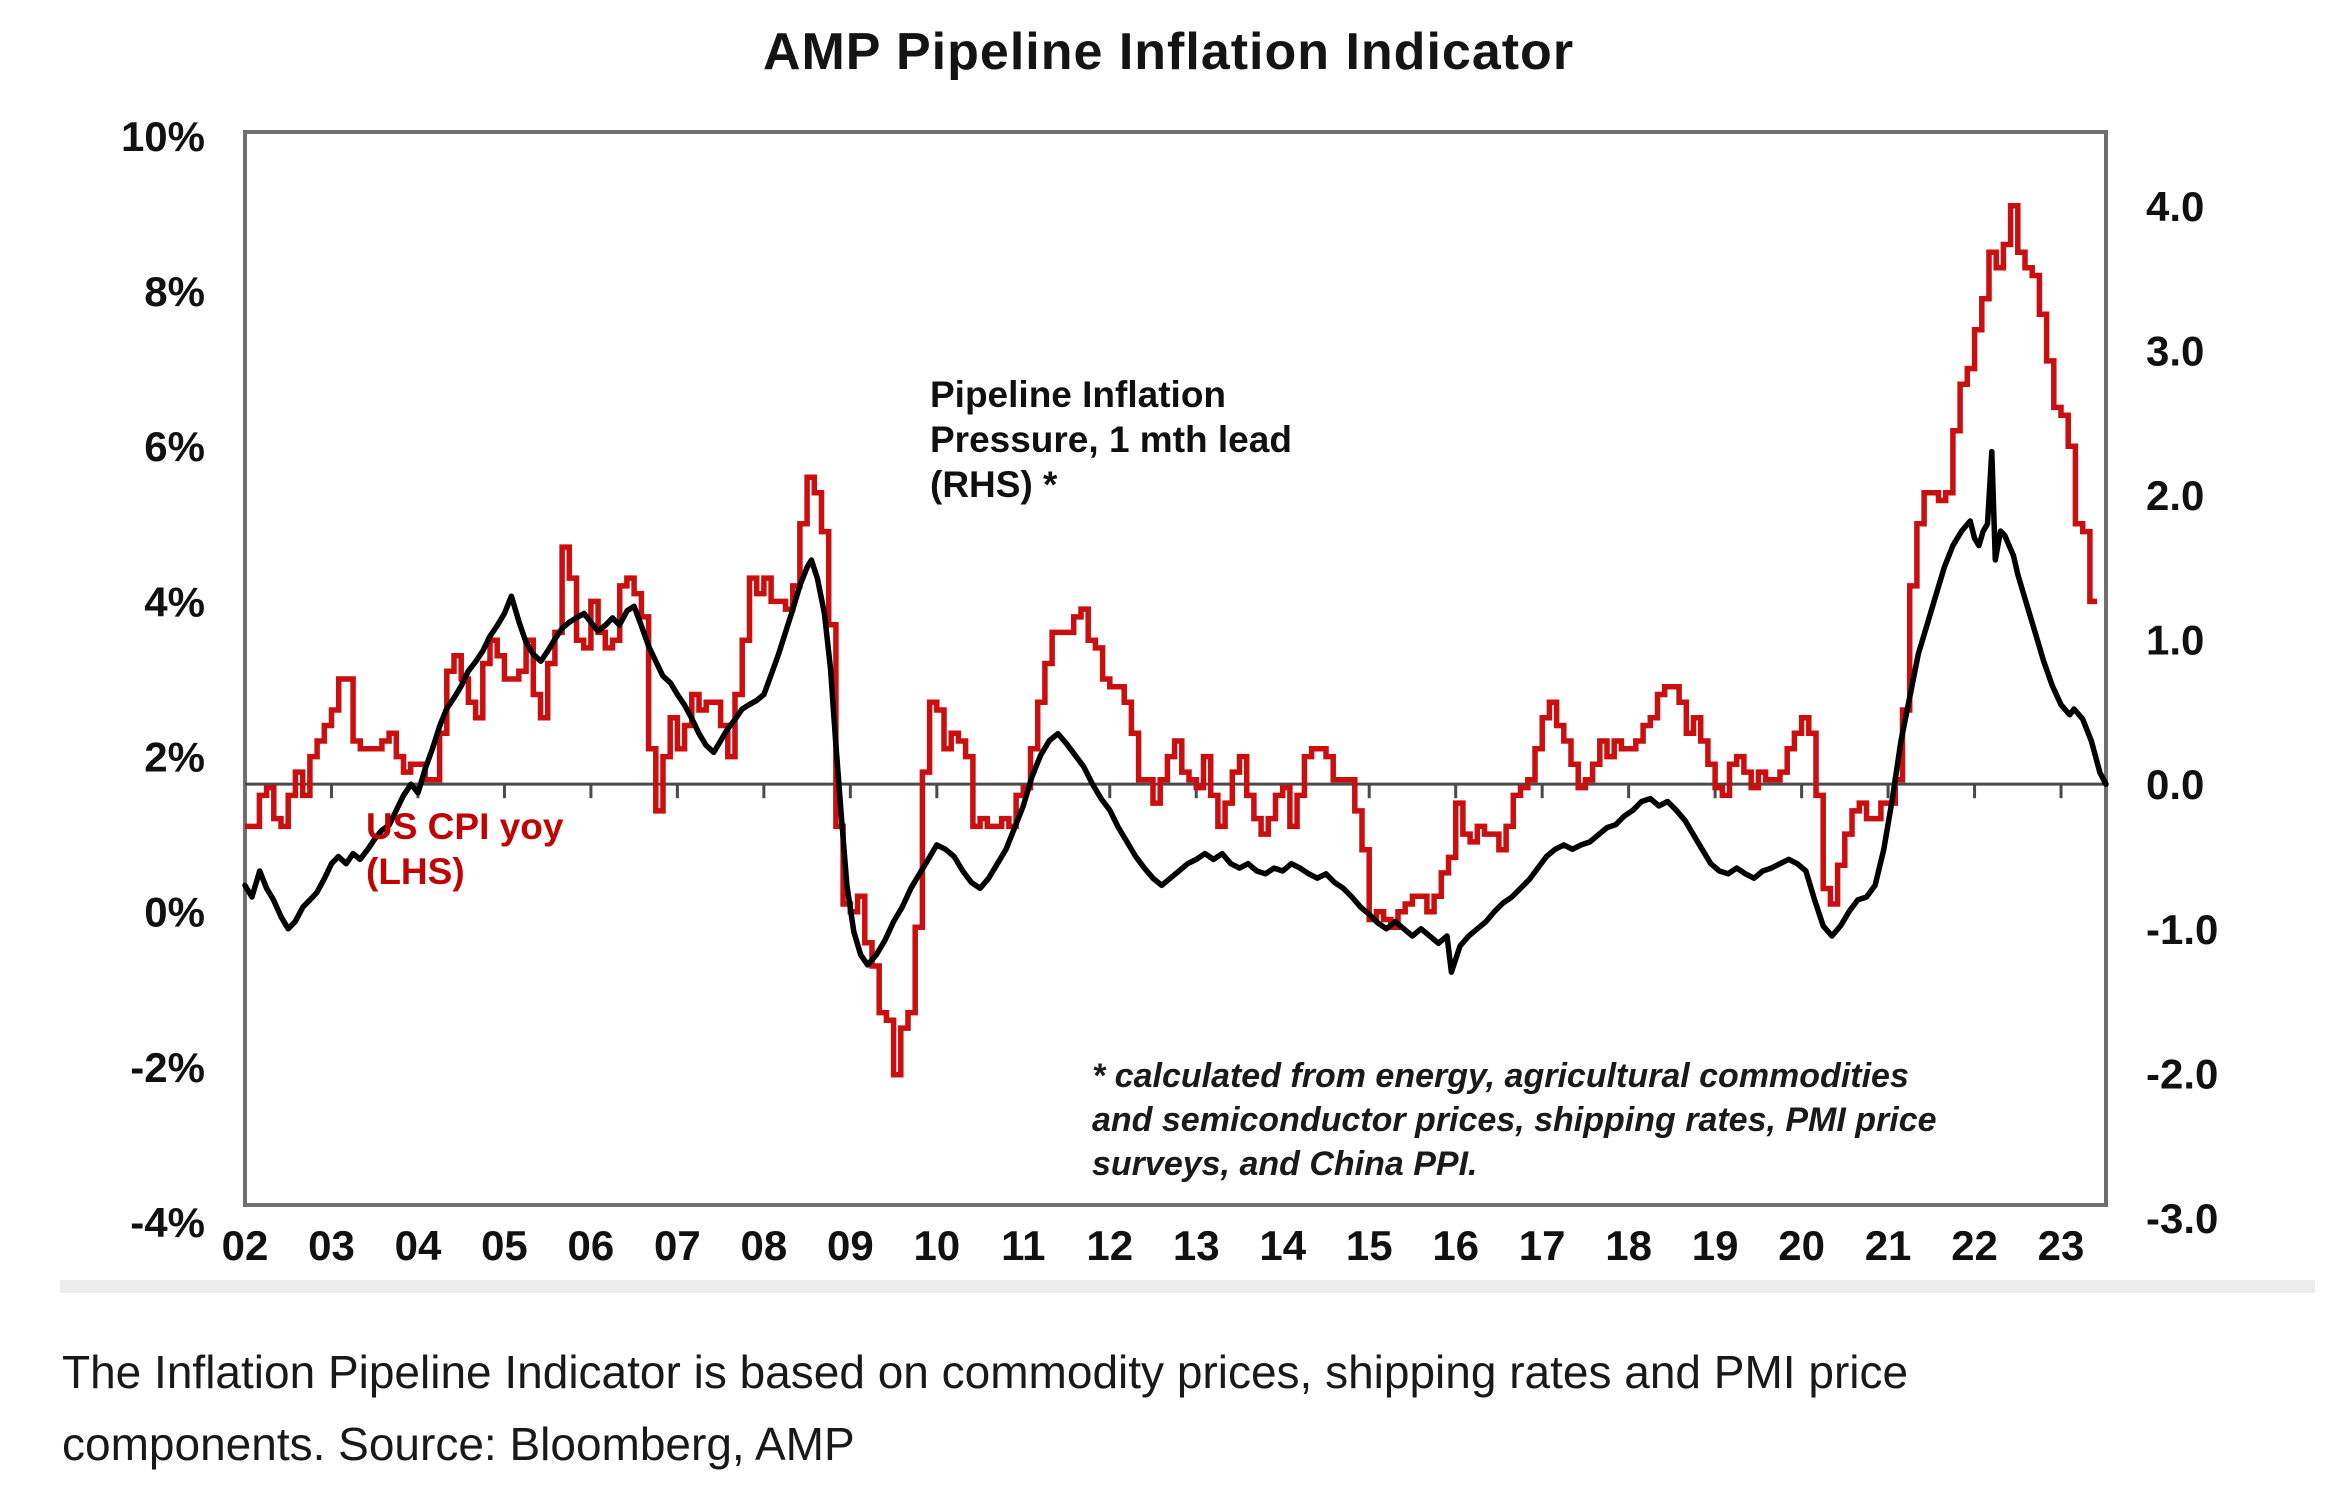 The width and height of the screenshot is (2337, 1497). Describe the element at coordinates (174, 757) in the screenshot. I see `left-axis-label: 2%` at that location.